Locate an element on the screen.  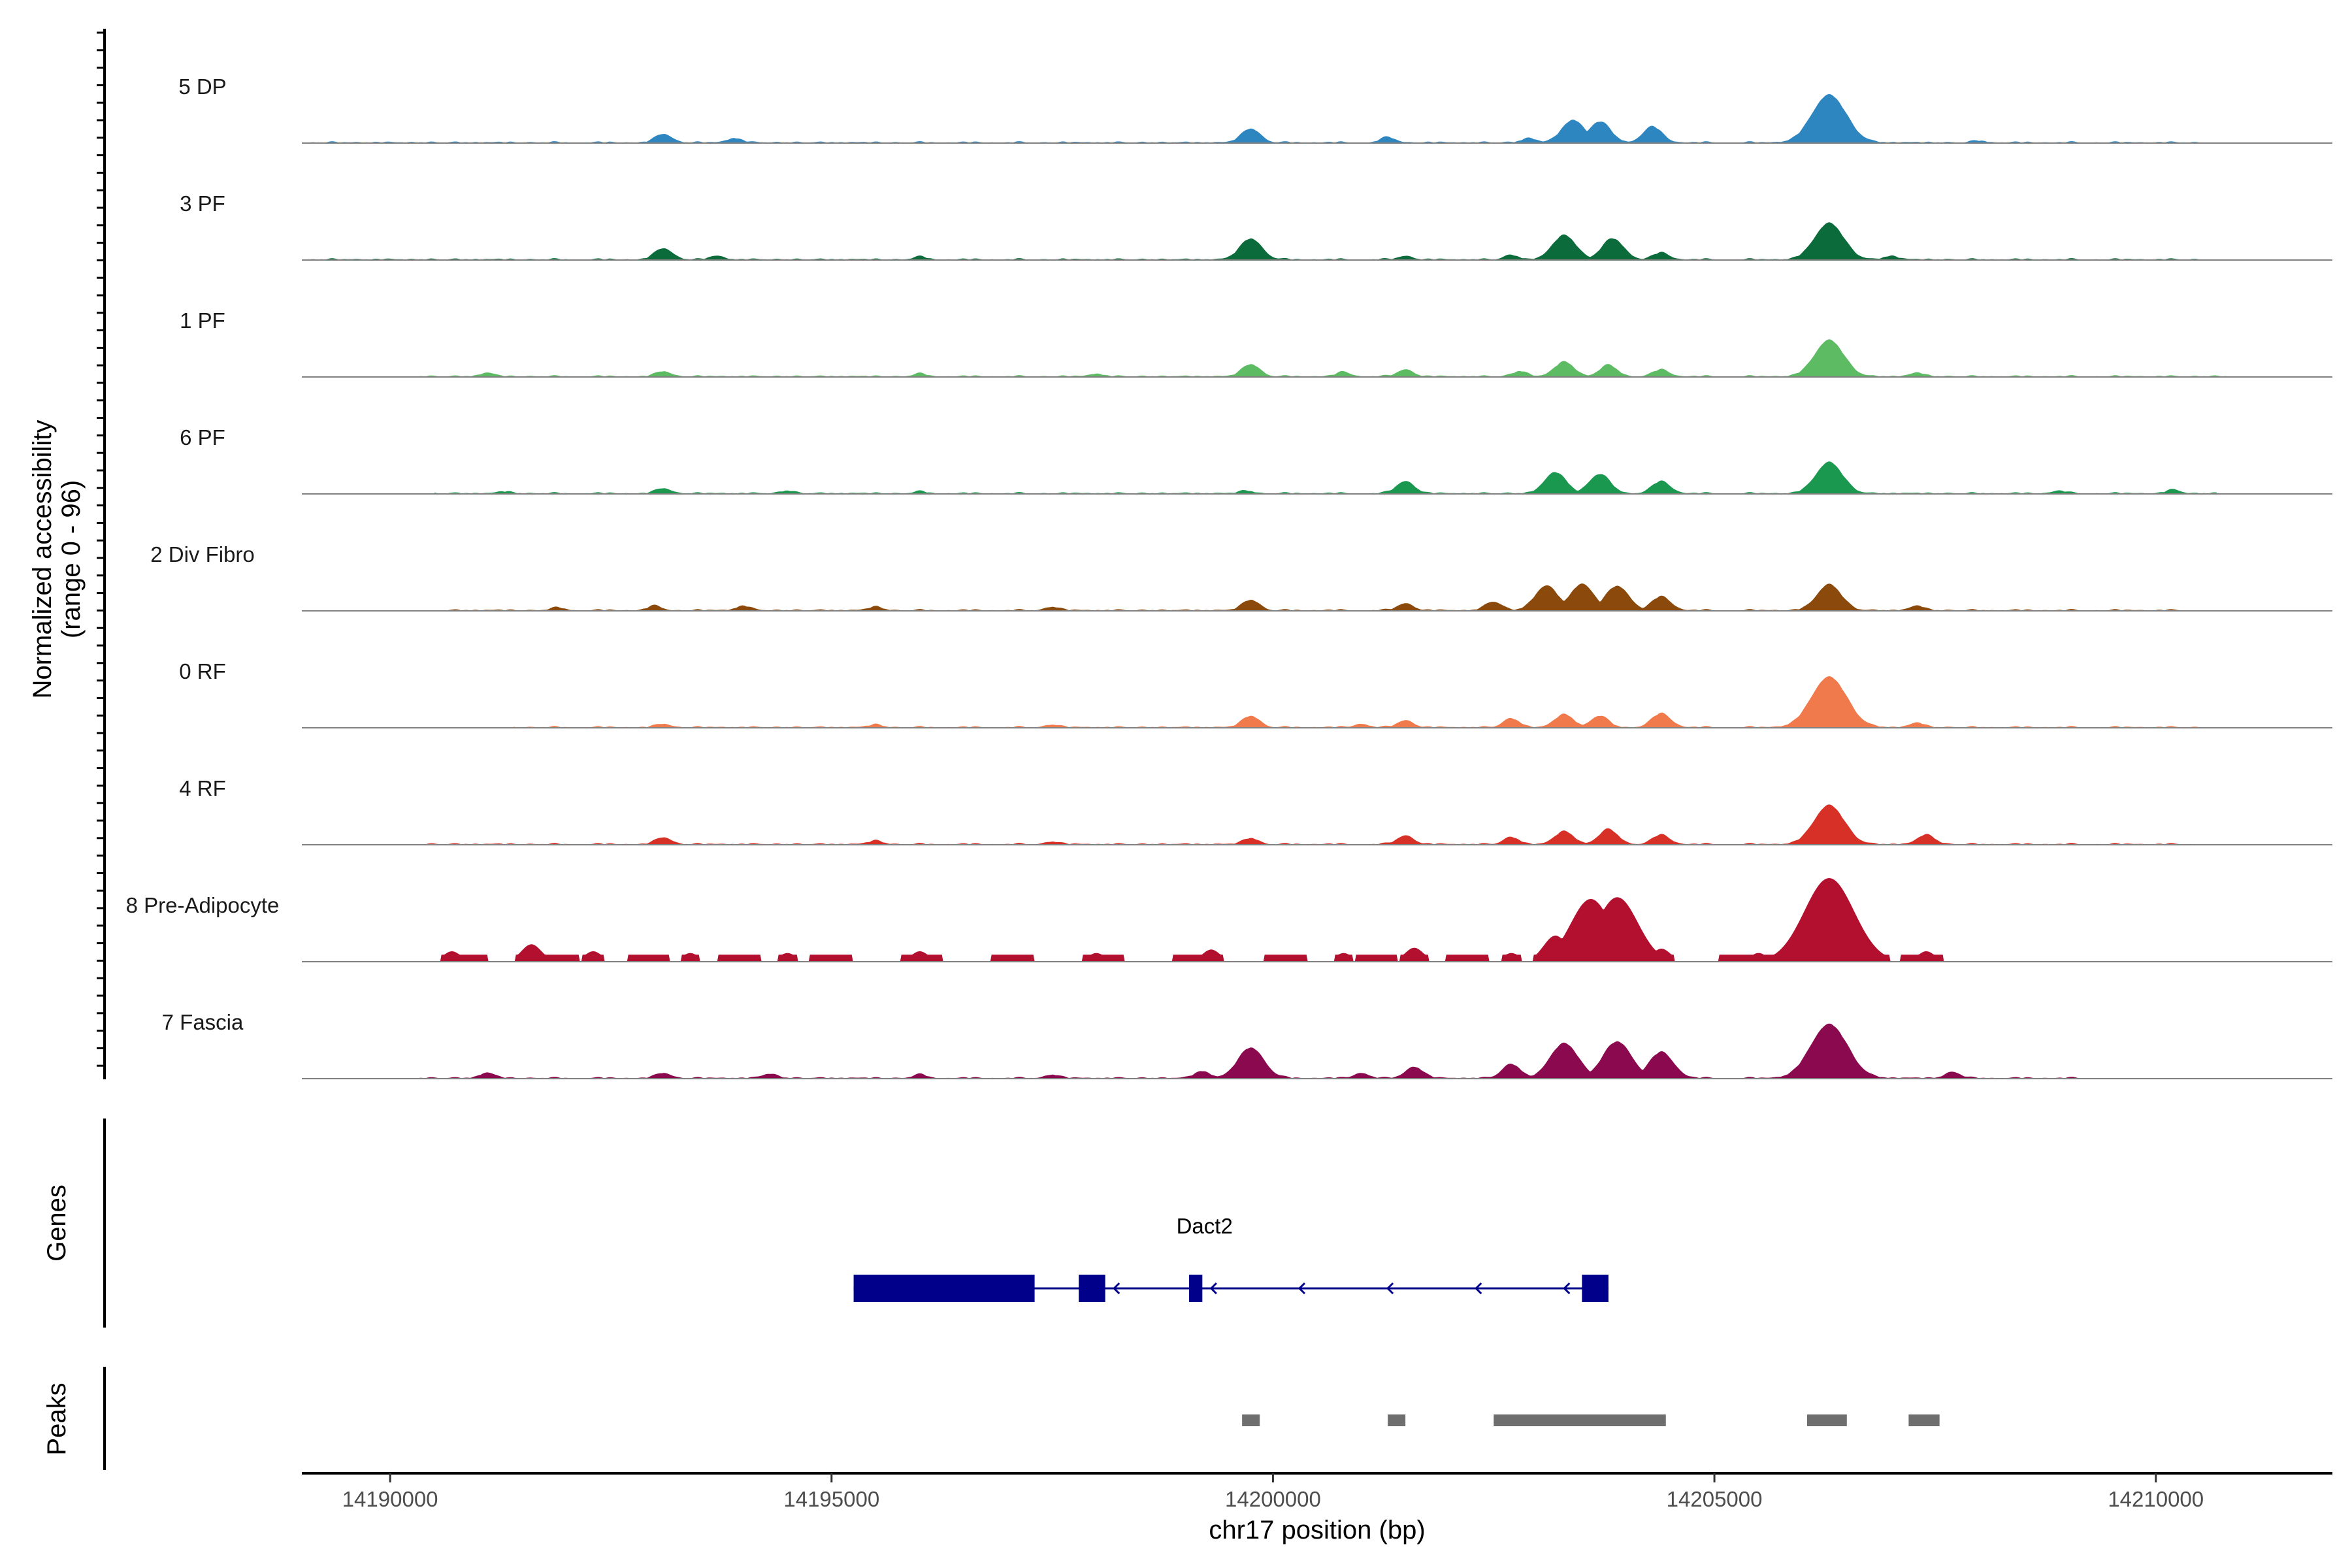
track-6-pf: 6 PF is located at coordinates (1256, 460).